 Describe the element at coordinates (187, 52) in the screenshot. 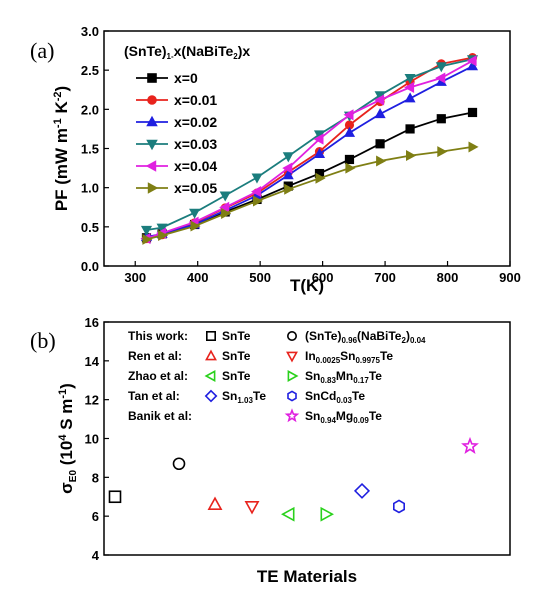

I see `legend-title: (SnTe)1-x(NaBiTe2)x` at that location.